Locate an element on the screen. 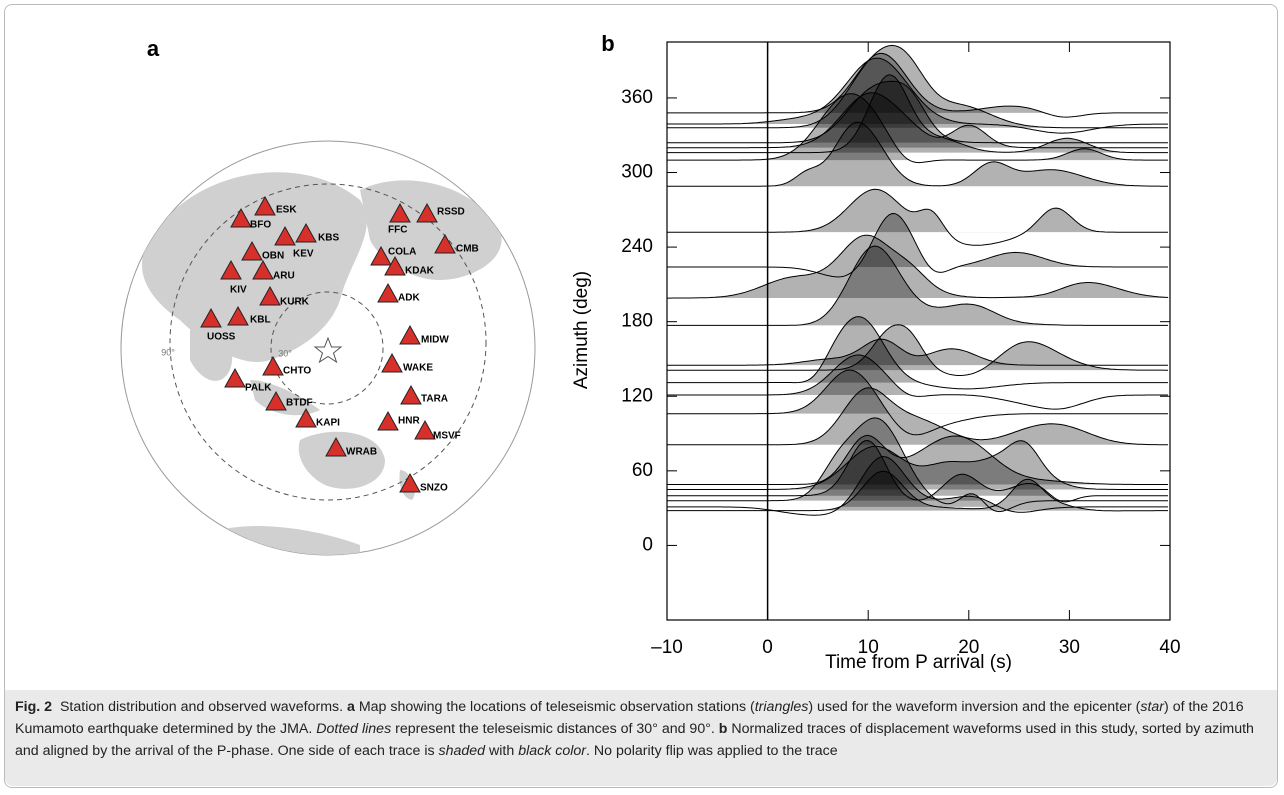  station-label: PALK is located at coordinates (258, 388).